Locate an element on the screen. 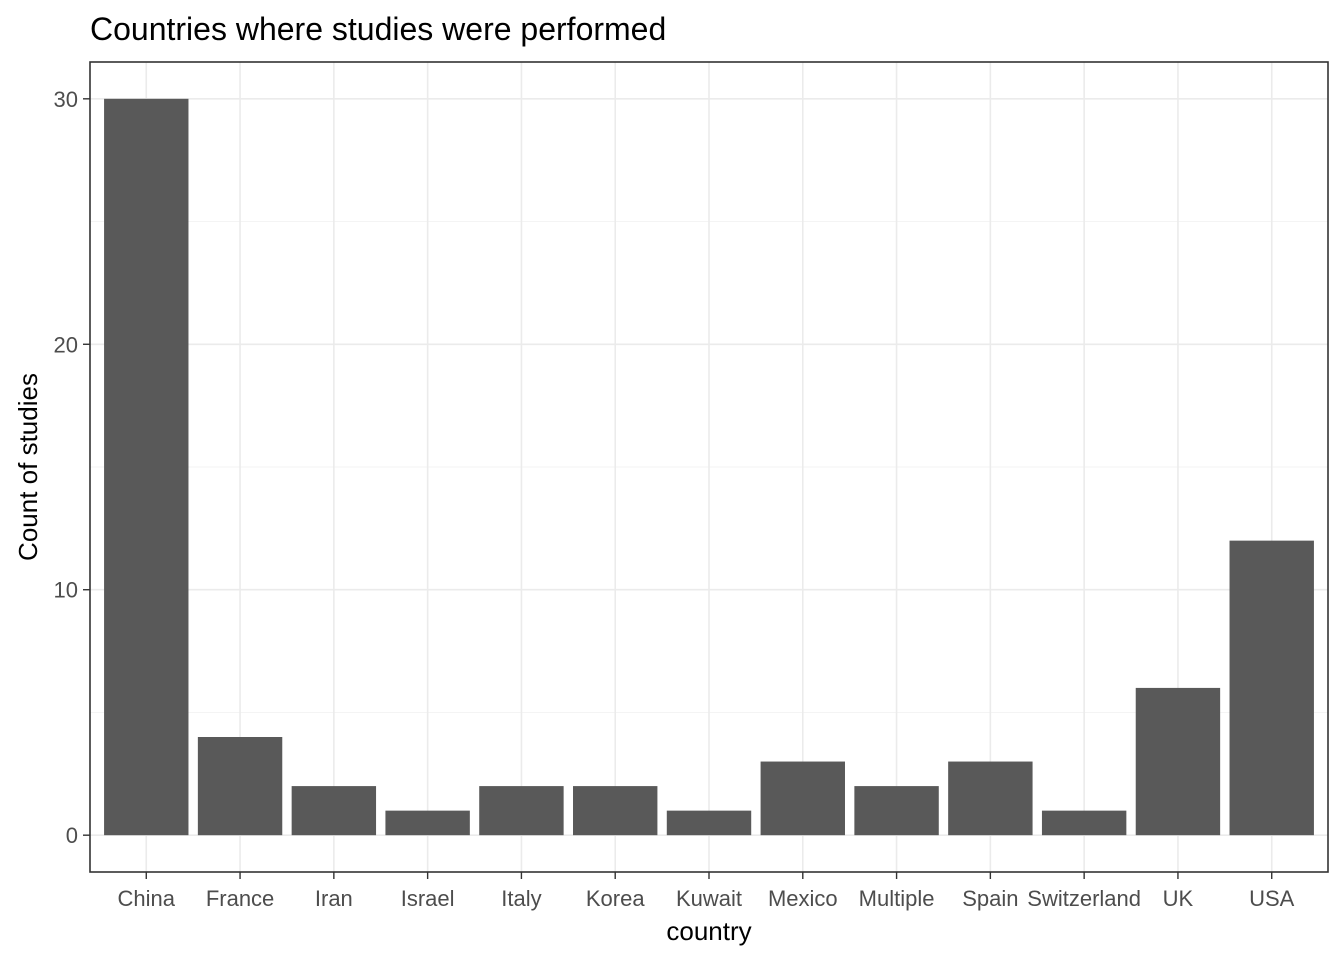 Image resolution: width=1344 pixels, height=960 pixels. bar-korea is located at coordinates (615, 811).